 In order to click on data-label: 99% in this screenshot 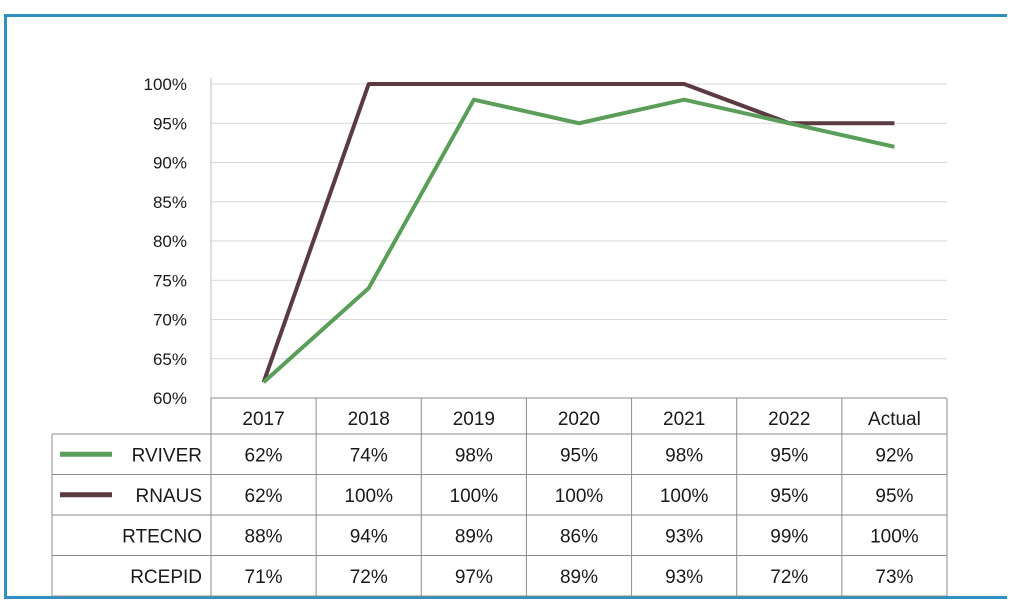, I will do `click(789, 536)`.